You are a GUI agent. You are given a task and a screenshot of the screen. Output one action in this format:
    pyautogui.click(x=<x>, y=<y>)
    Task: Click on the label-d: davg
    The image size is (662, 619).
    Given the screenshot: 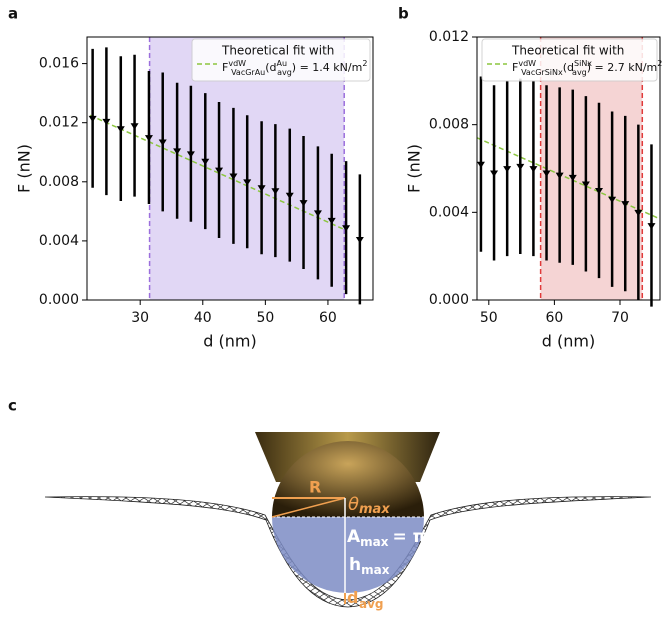 What is the action you would take?
    pyautogui.click(x=365, y=599)
    